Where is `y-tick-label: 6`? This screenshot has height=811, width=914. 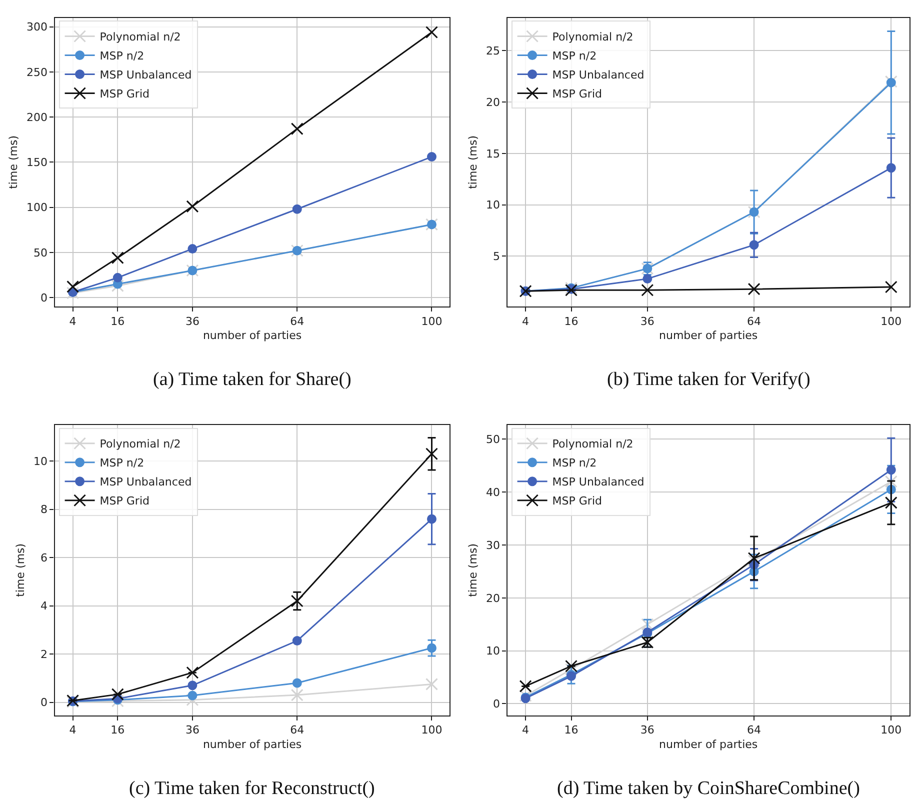
y-tick-label: 6 is located at coordinates (44, 557).